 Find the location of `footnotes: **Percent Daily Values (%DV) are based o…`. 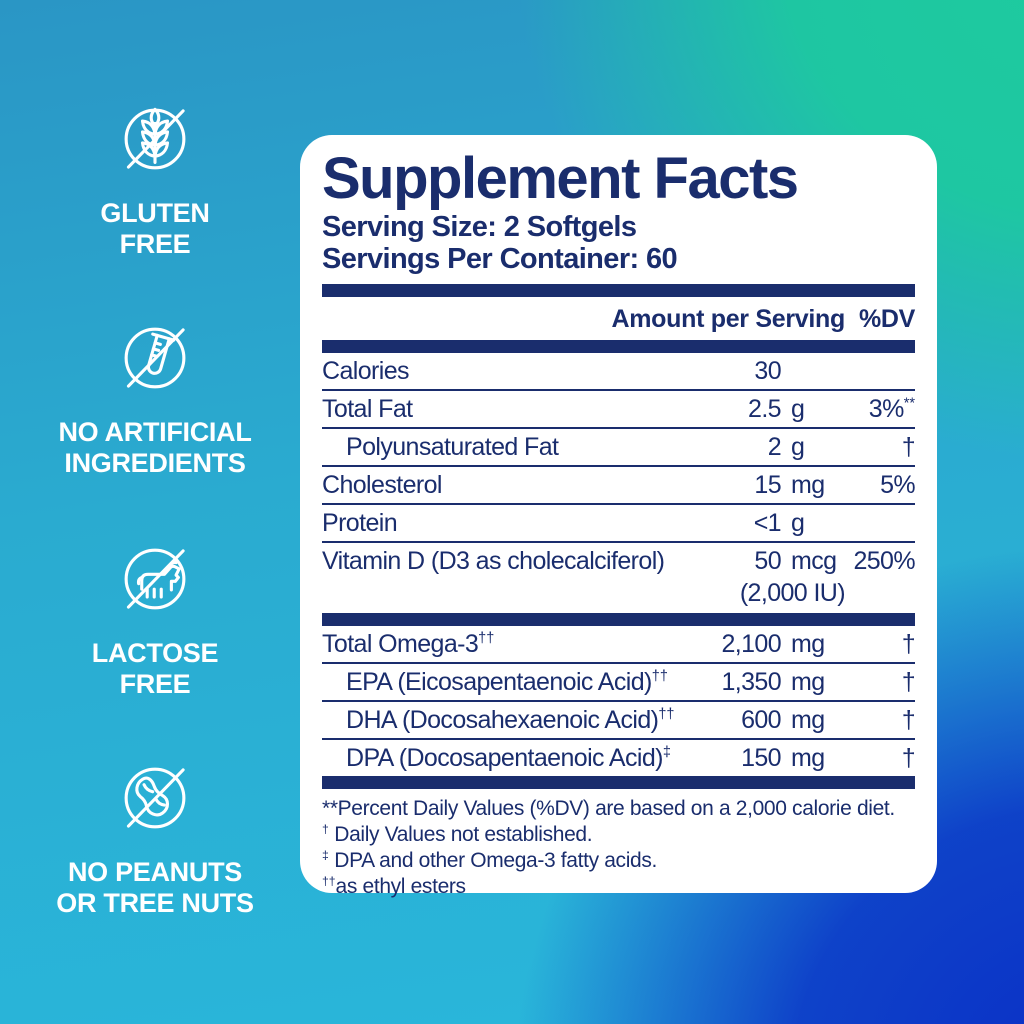

footnotes: **Percent Daily Values (%DV) are based o… is located at coordinates (618, 844).